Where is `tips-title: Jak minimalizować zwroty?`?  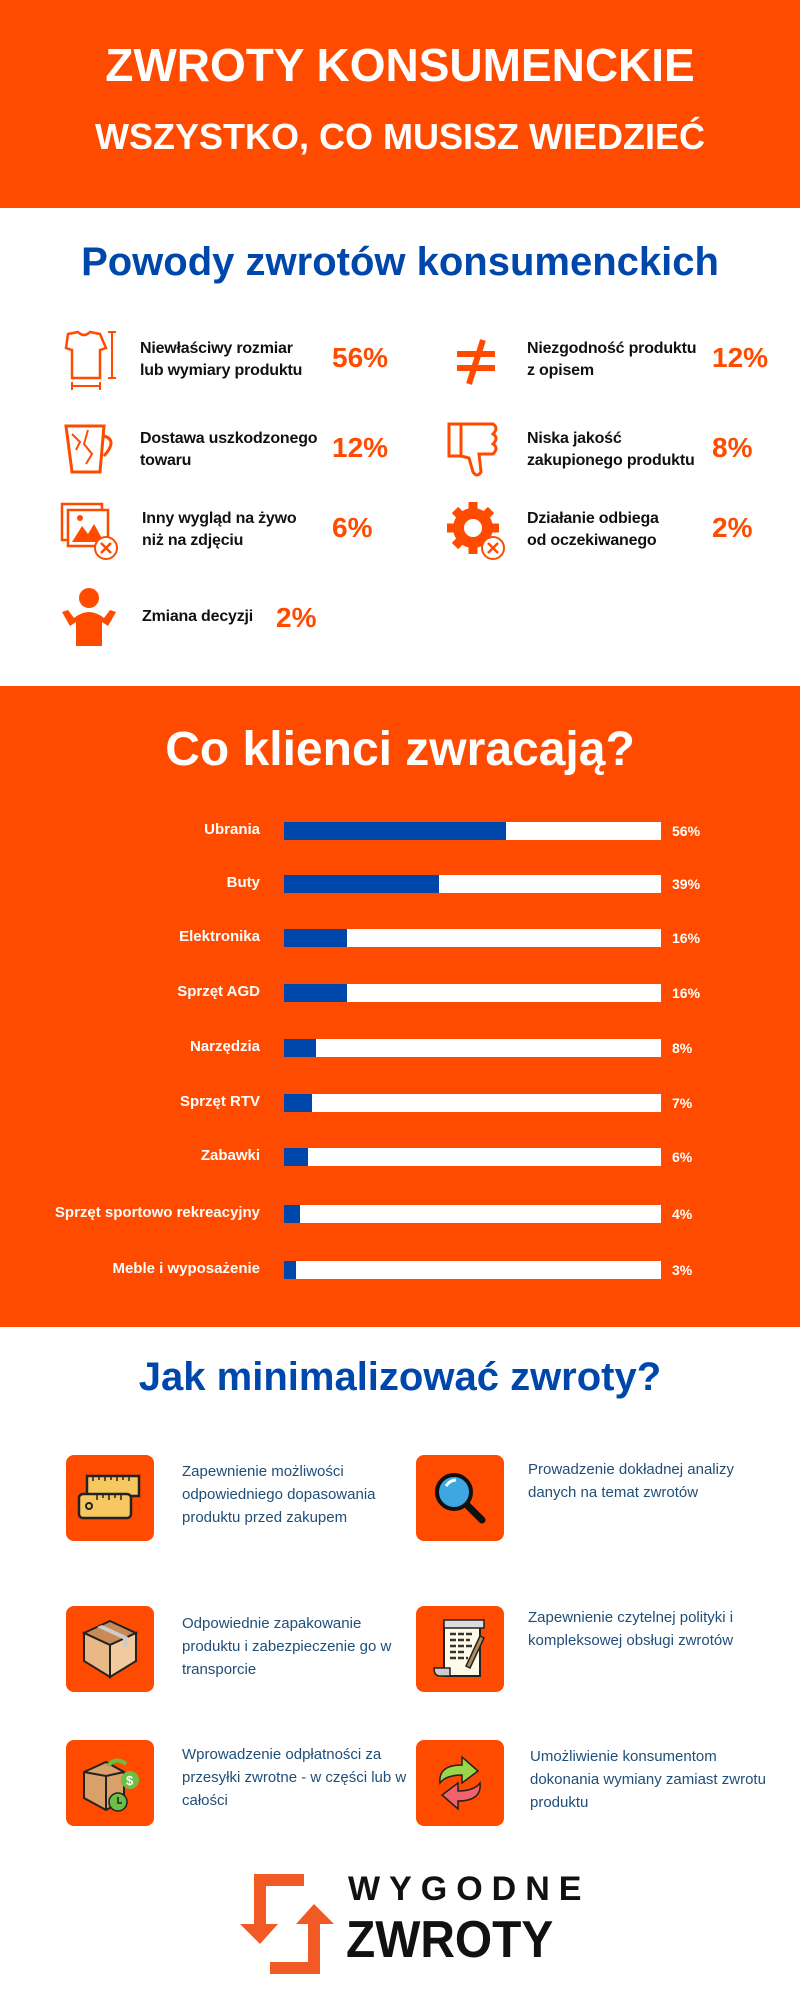
tips-title: Jak minimalizować zwroty? is located at coordinates (400, 1377).